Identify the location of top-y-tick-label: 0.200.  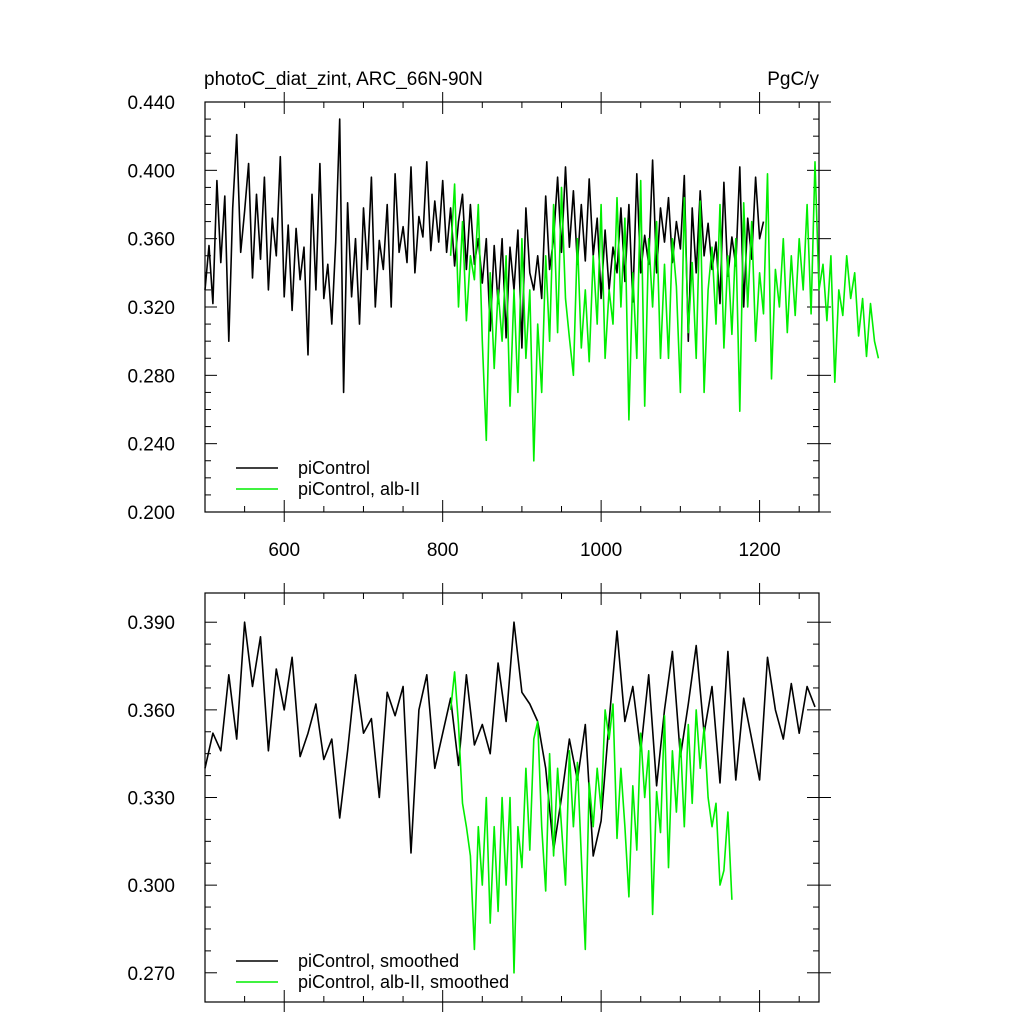
(151, 513).